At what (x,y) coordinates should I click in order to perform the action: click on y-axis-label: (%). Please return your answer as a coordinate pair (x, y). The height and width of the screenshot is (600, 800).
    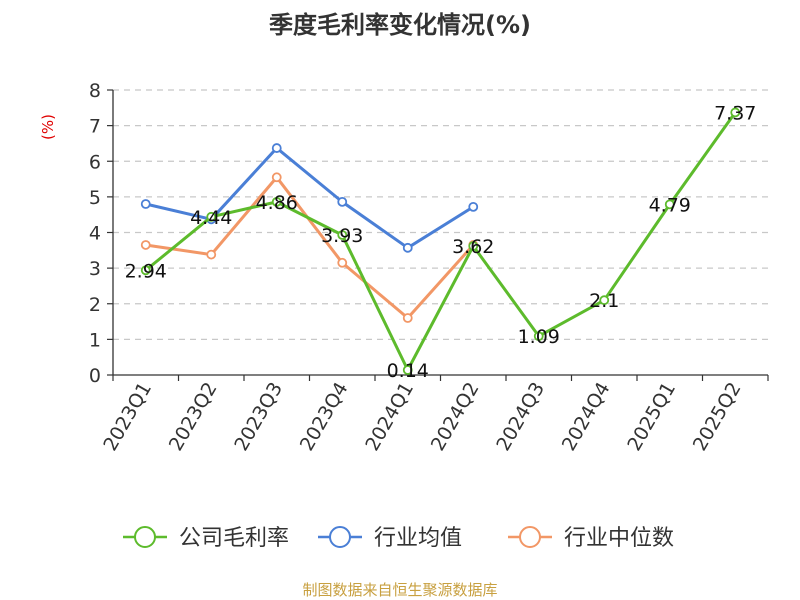
    Looking at the image, I should click on (48, 127).